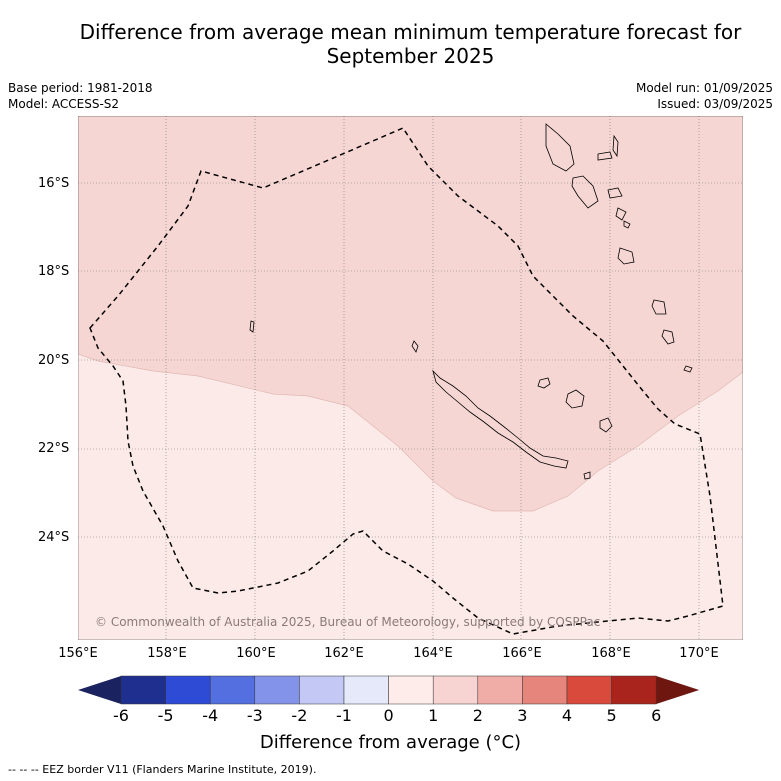  Describe the element at coordinates (587, 475) in the screenshot. I see `isle-of-pines` at that location.